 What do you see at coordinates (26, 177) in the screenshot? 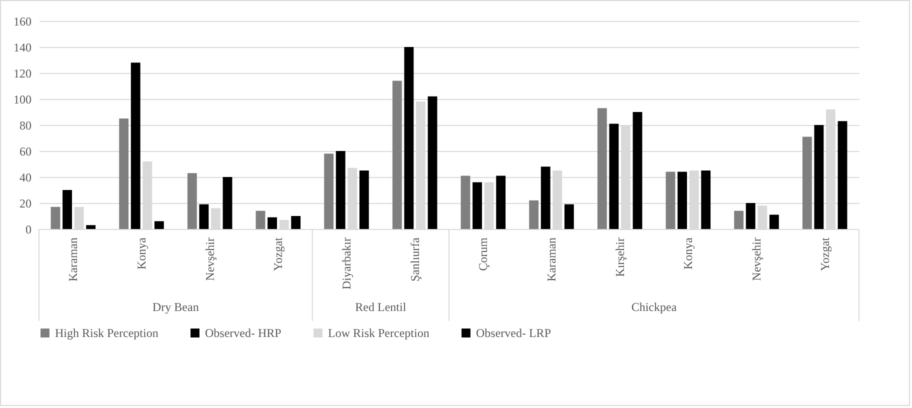
I see `y-tick-label: 40` at bounding box center [26, 177].